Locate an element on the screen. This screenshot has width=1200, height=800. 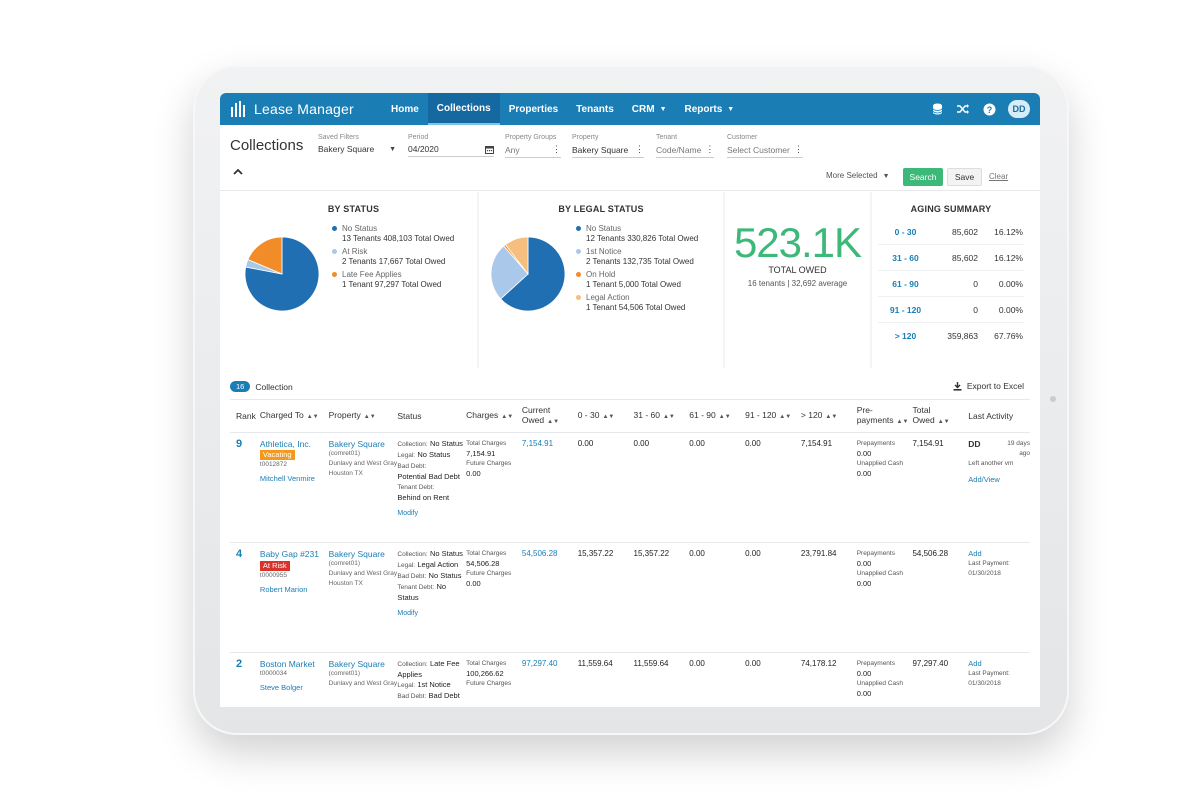
col-charges: Charges ▲▼ is located at coordinates (494, 416).